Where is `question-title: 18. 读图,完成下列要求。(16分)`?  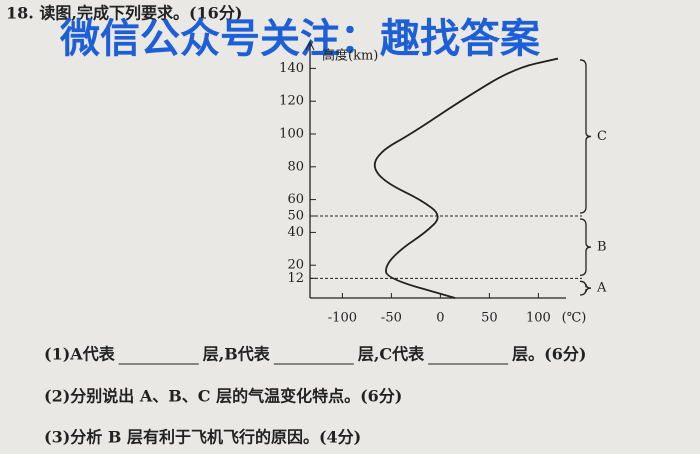
question-title: 18. 读图,完成下列要求。(16分) is located at coordinates (124, 13).